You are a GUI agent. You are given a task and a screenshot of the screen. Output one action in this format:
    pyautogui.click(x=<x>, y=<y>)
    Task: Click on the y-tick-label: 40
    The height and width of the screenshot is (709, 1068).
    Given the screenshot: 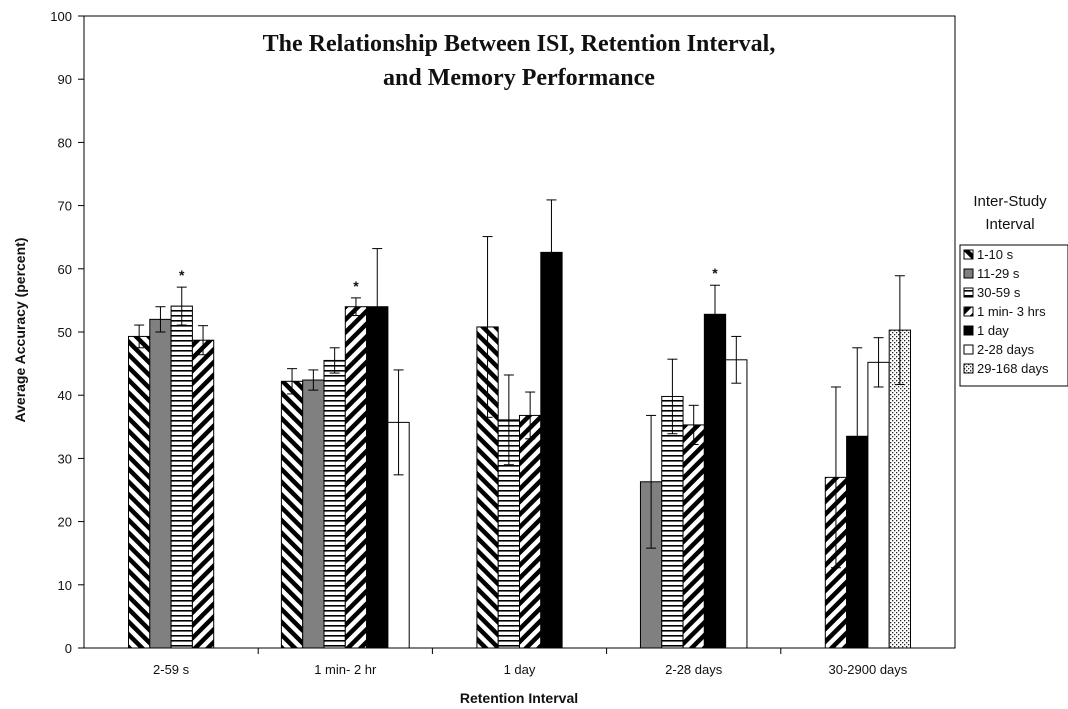 What is the action you would take?
    pyautogui.click(x=65, y=395)
    